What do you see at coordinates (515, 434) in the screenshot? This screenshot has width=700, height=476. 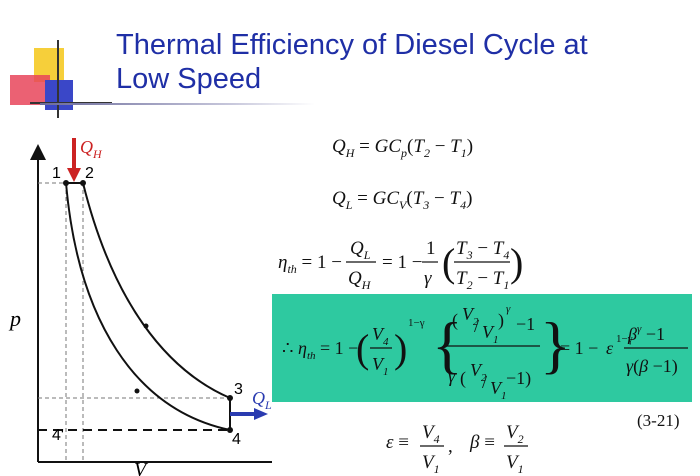 I see `svg-text: V2` at bounding box center [515, 434].